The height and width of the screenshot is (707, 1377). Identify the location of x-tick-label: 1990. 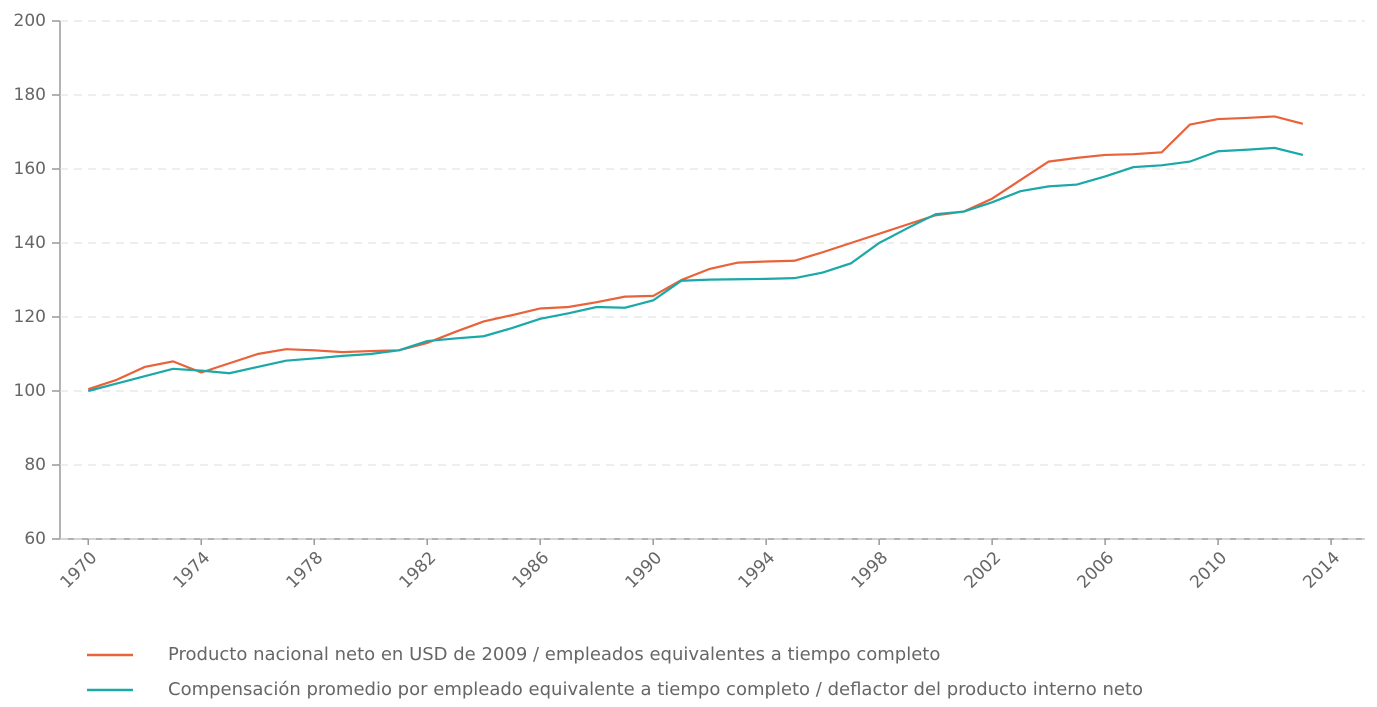
(644, 570).